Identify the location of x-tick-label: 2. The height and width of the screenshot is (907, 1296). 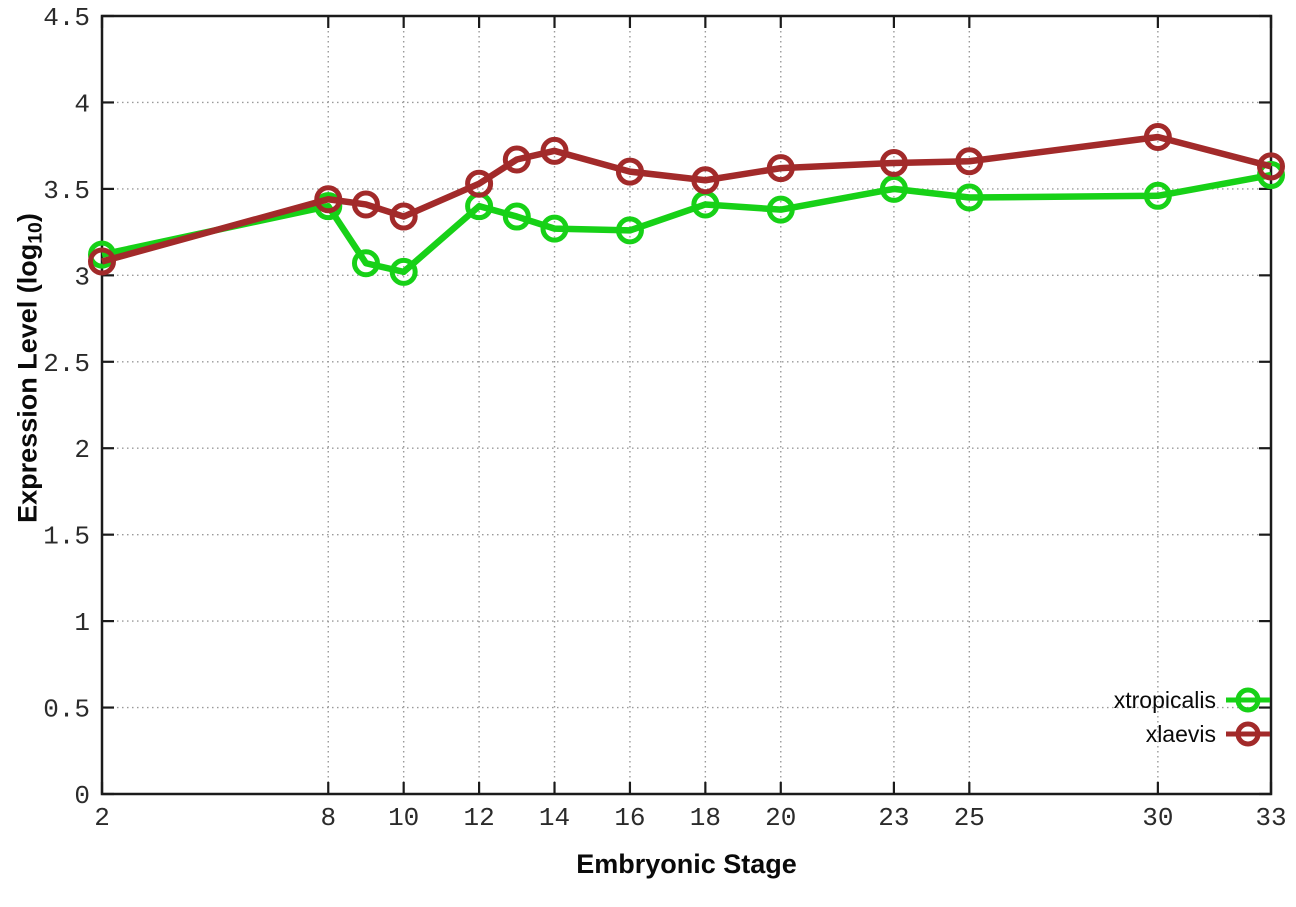
(102, 818).